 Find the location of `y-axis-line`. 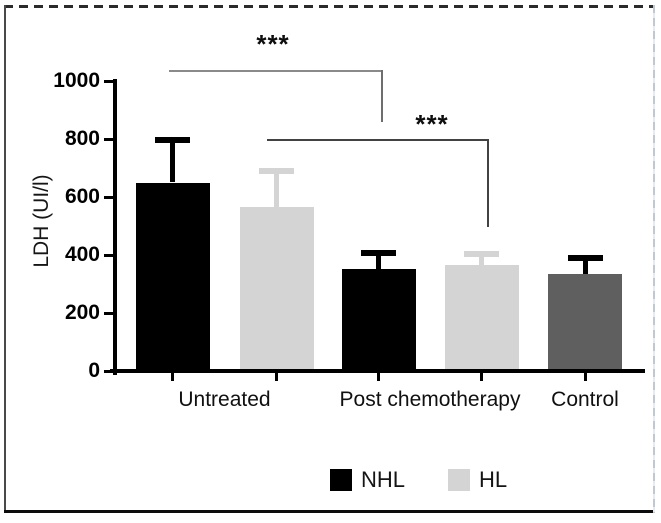

y-axis-line is located at coordinates (115, 227).